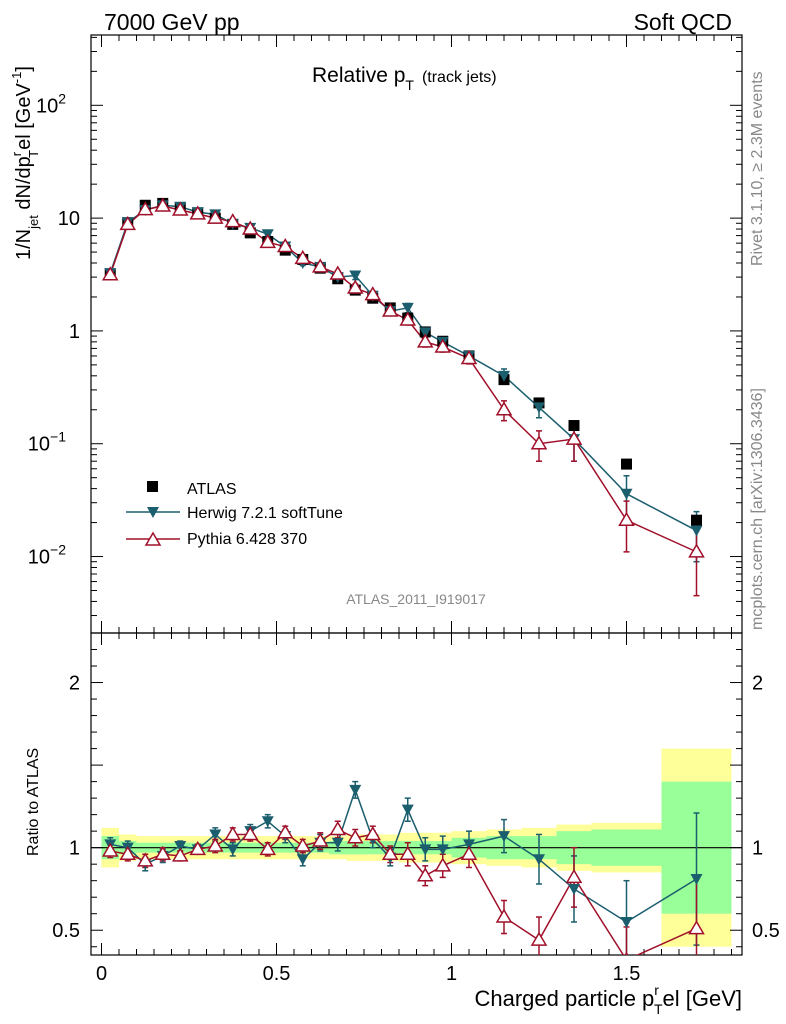 The width and height of the screenshot is (786, 1024). Describe the element at coordinates (33, 802) in the screenshot. I see `ratio-y-axis-label: Ratio to ATLAS` at that location.